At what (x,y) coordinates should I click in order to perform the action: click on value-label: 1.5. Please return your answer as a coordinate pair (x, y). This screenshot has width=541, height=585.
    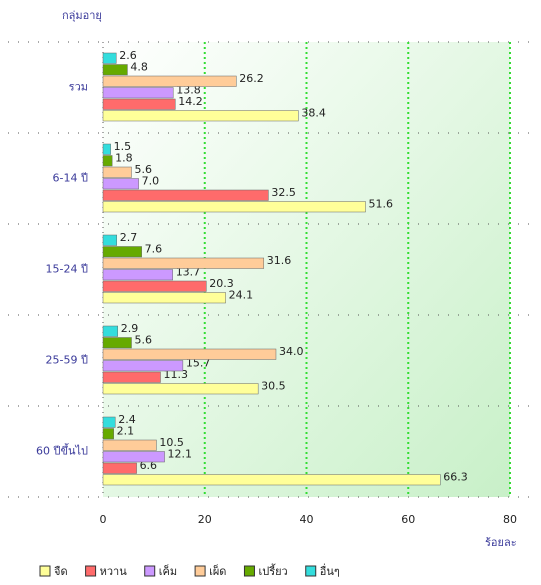
    Looking at the image, I should click on (123, 146).